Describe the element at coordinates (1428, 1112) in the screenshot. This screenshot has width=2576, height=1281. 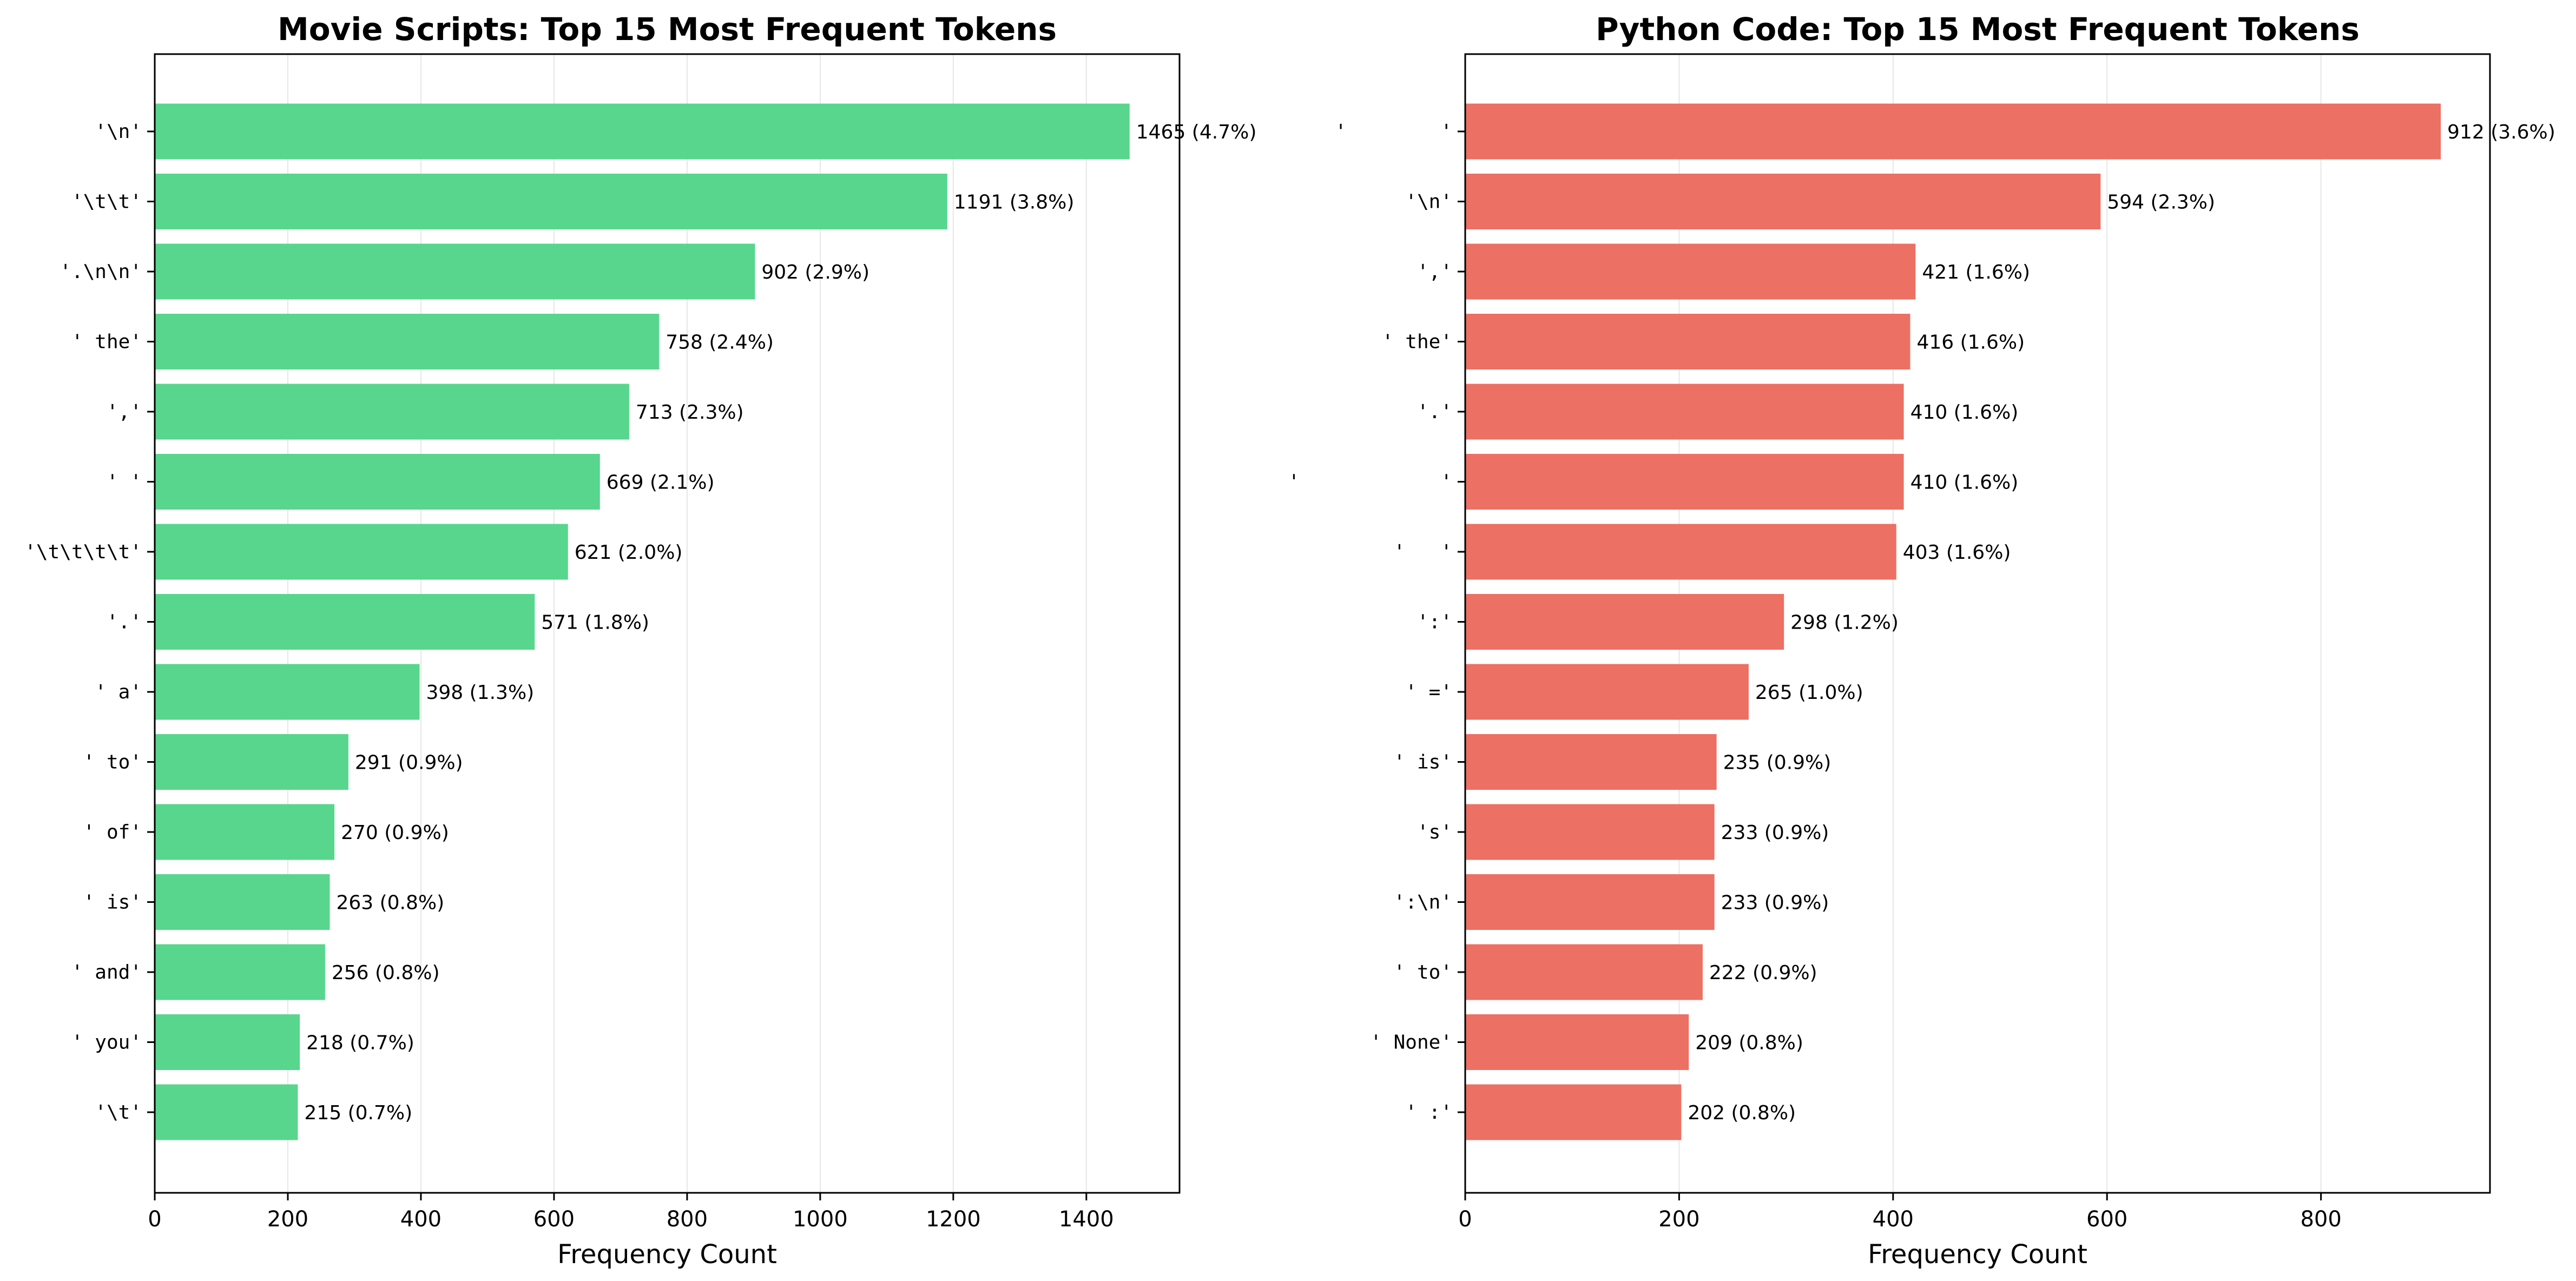
I see `y-tick-label: ' :'` at that location.